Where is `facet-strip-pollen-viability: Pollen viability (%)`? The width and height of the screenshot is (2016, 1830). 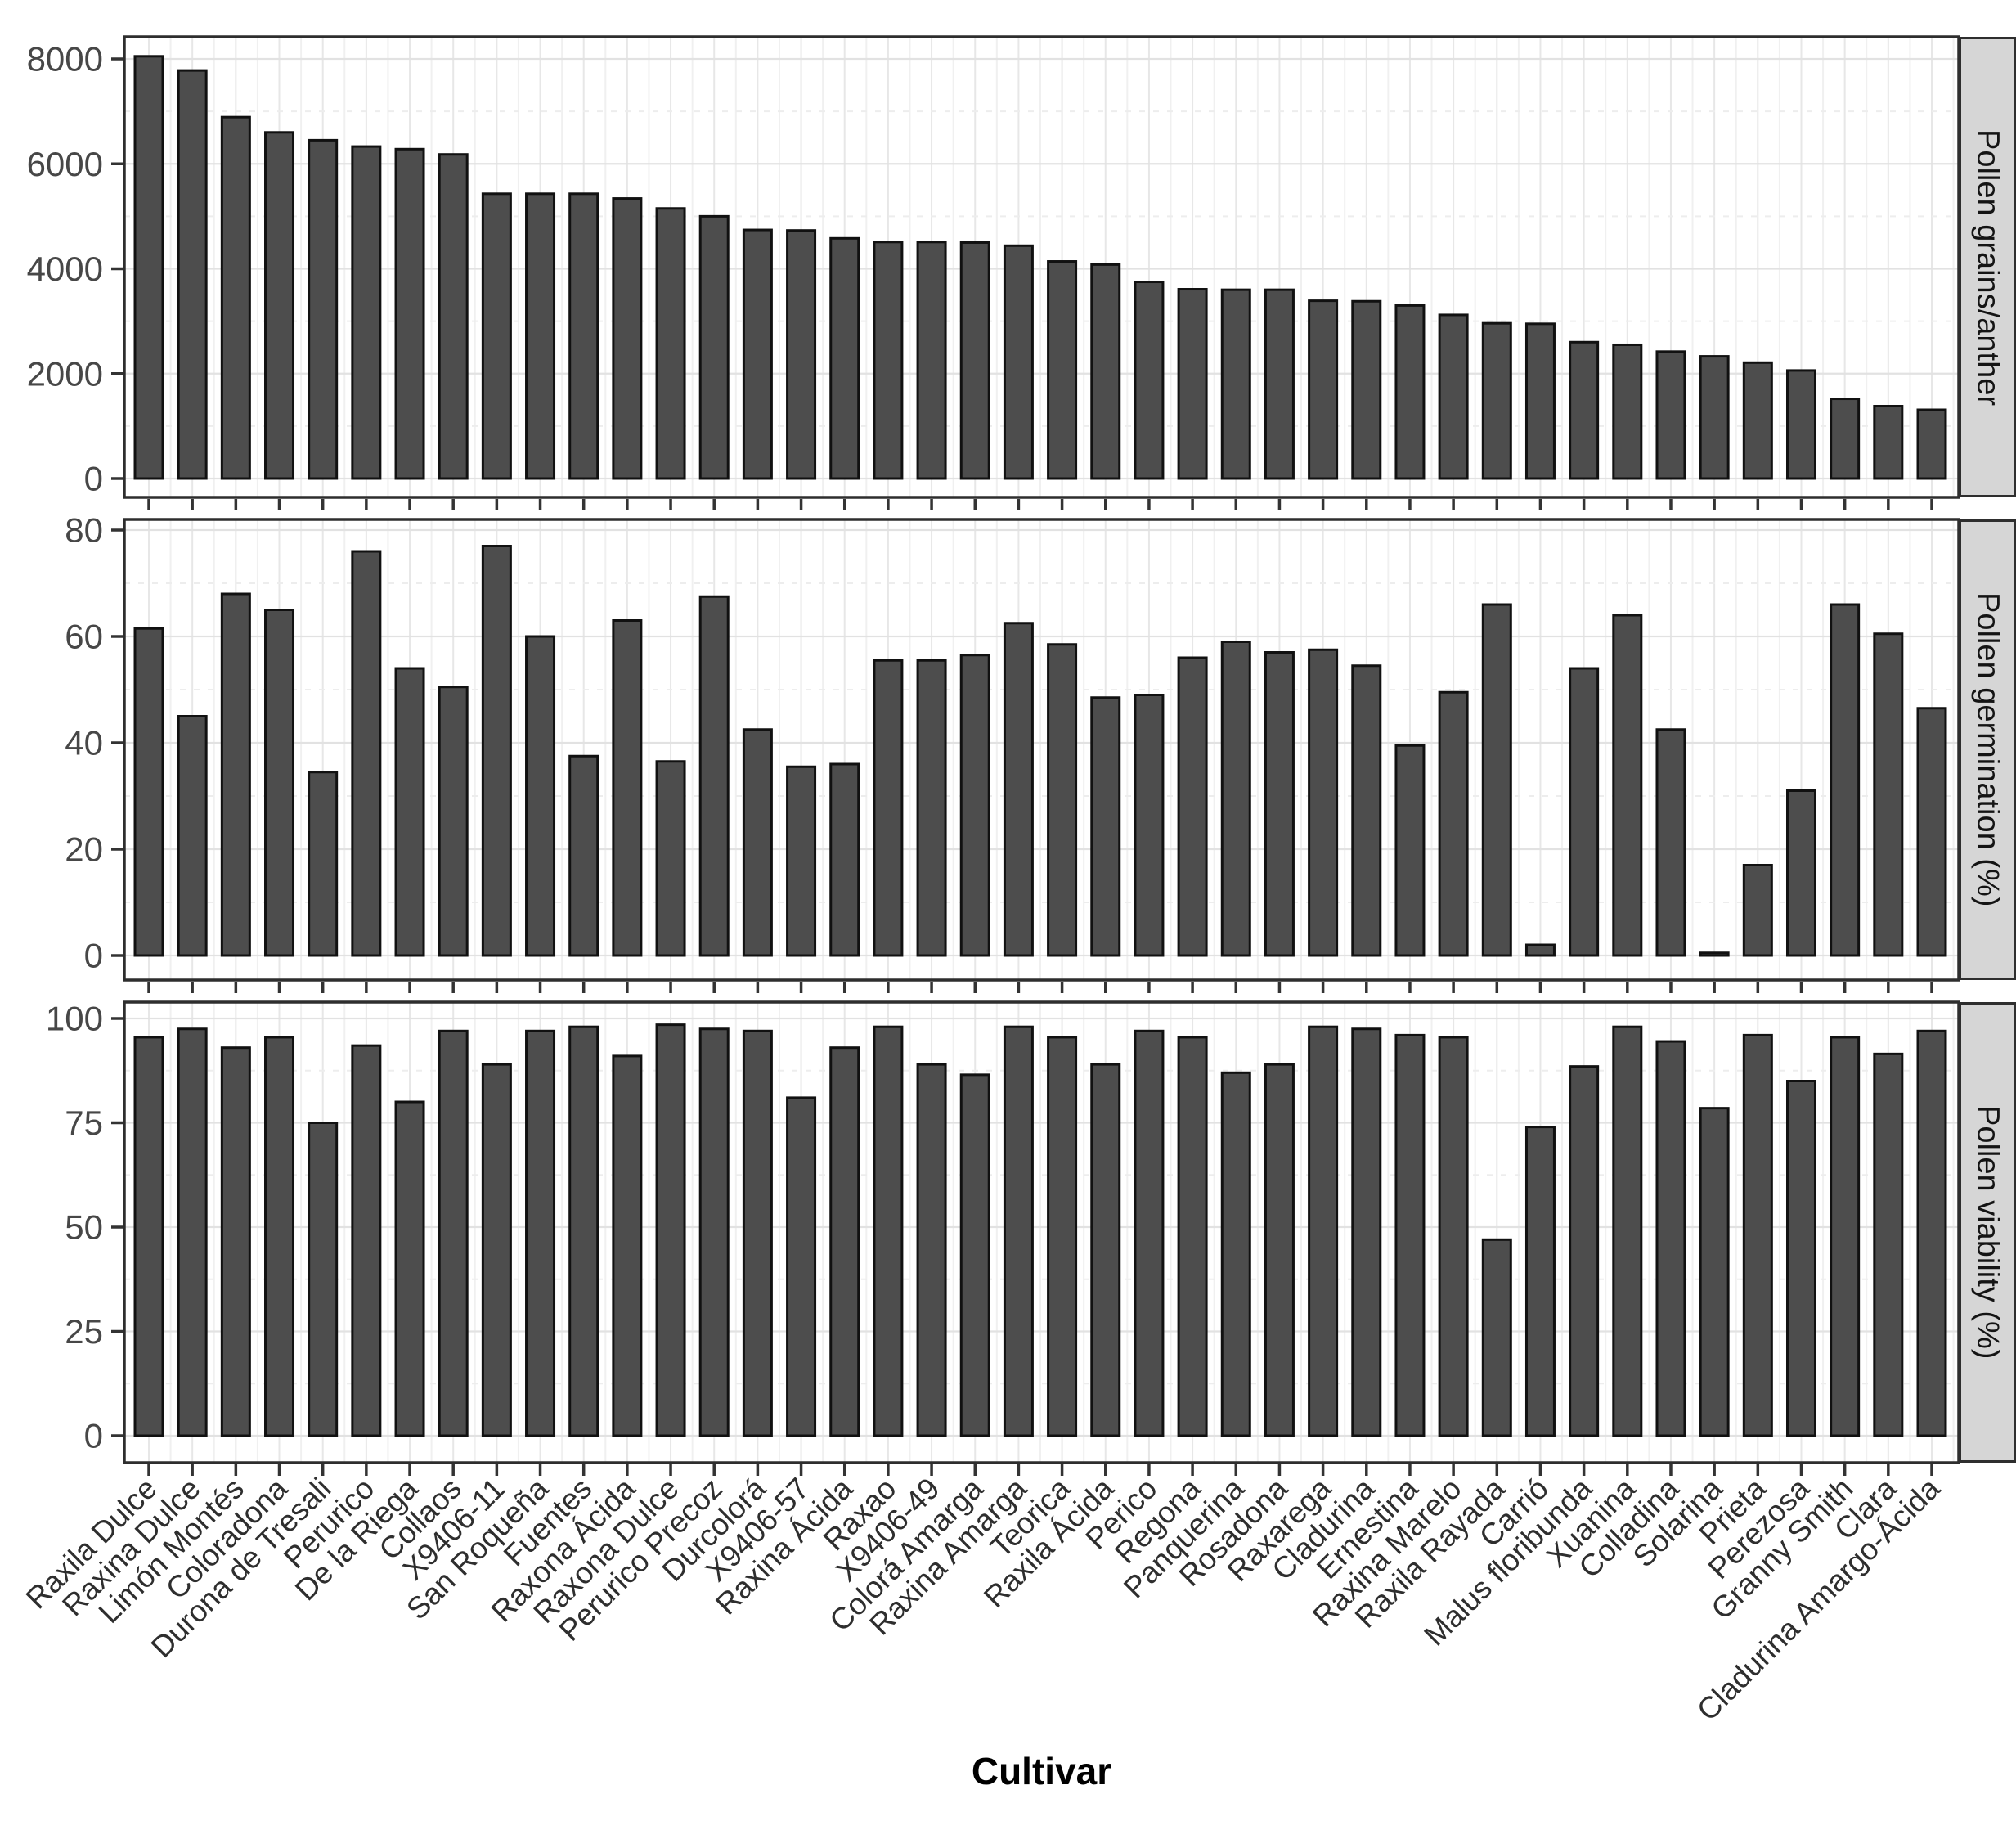
facet-strip-pollen-viability: Pollen viability (%) is located at coordinates (1987, 1232).